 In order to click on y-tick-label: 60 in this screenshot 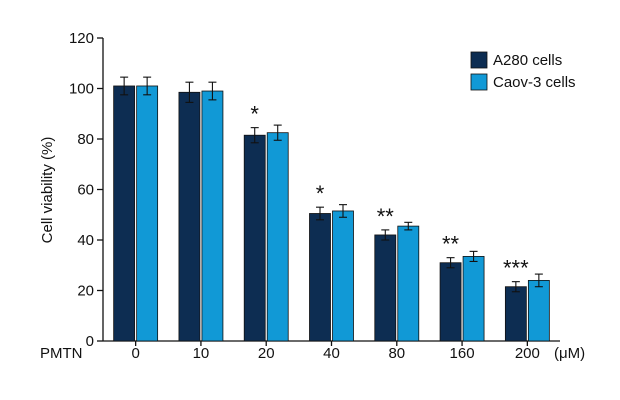, I will do `click(85, 190)`.